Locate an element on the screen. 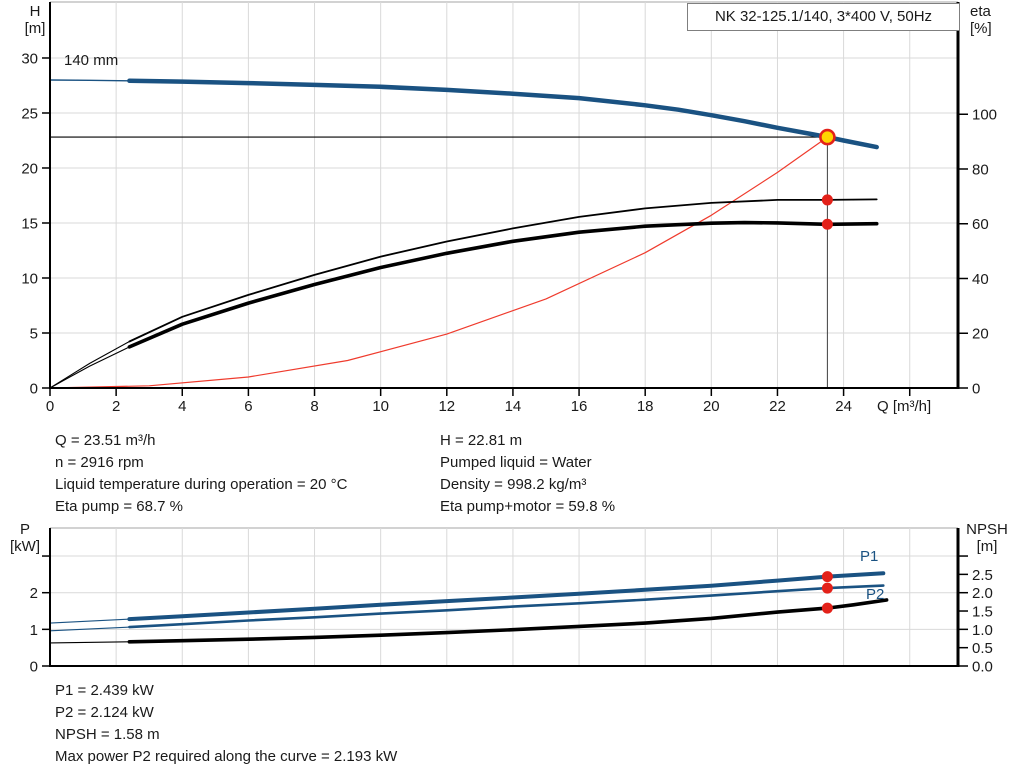 Image resolution: width=1024 pixels, height=781 pixels. npsh-axis-title-unit: [m] is located at coordinates (987, 546).